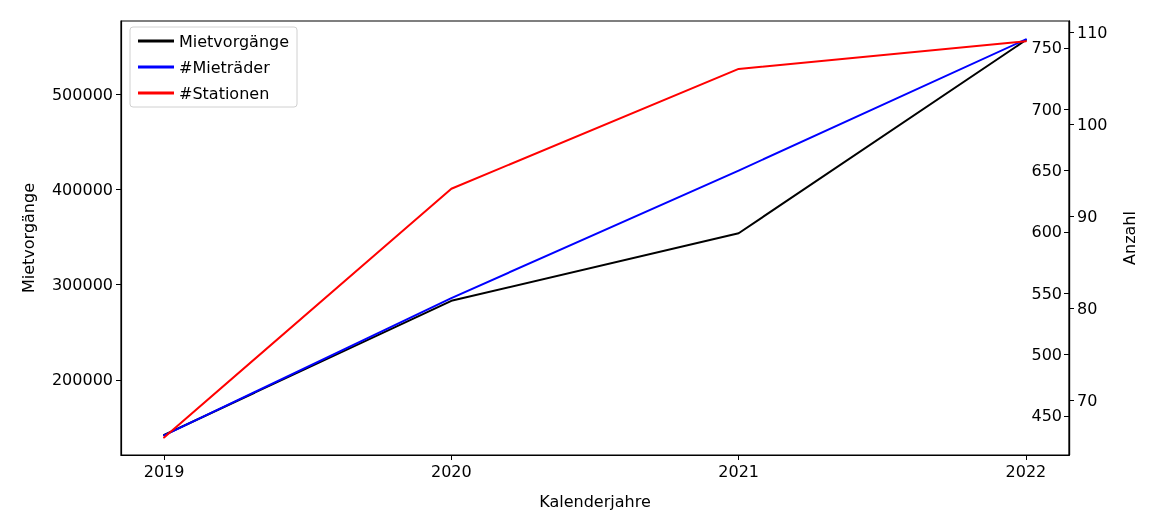 Image resolution: width=1153 pixels, height=522 pixels. Describe the element at coordinates (1087, 308) in the screenshot. I see `y3-tick-label: 80` at that location.